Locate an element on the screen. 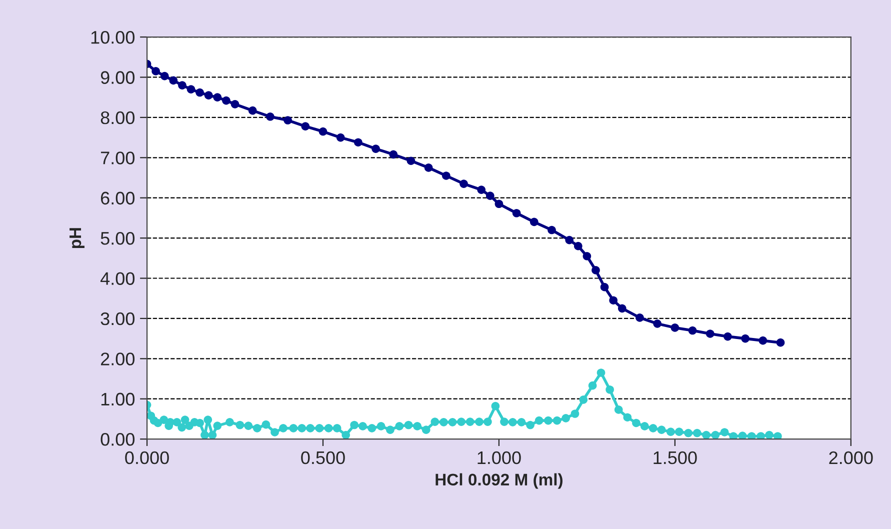 This screenshot has height=529, width=891. x-tick-label: 0.000 is located at coordinates (147, 457).